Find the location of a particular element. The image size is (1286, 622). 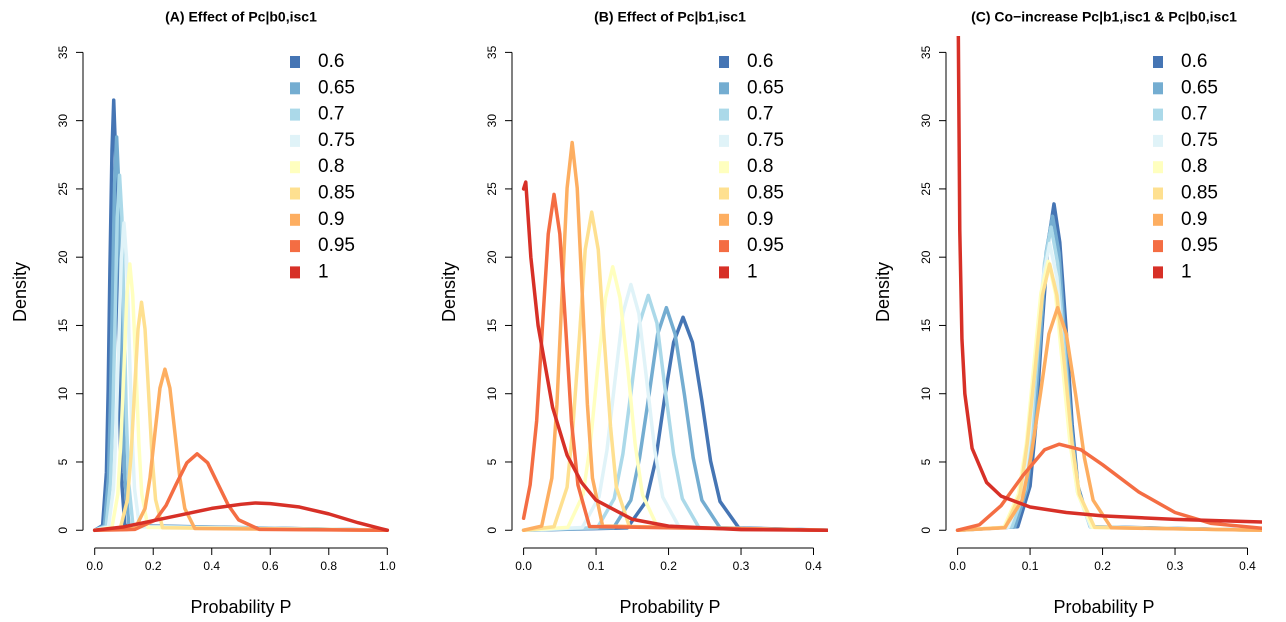

x-tick-label: 0.2 is located at coordinates (153, 566).